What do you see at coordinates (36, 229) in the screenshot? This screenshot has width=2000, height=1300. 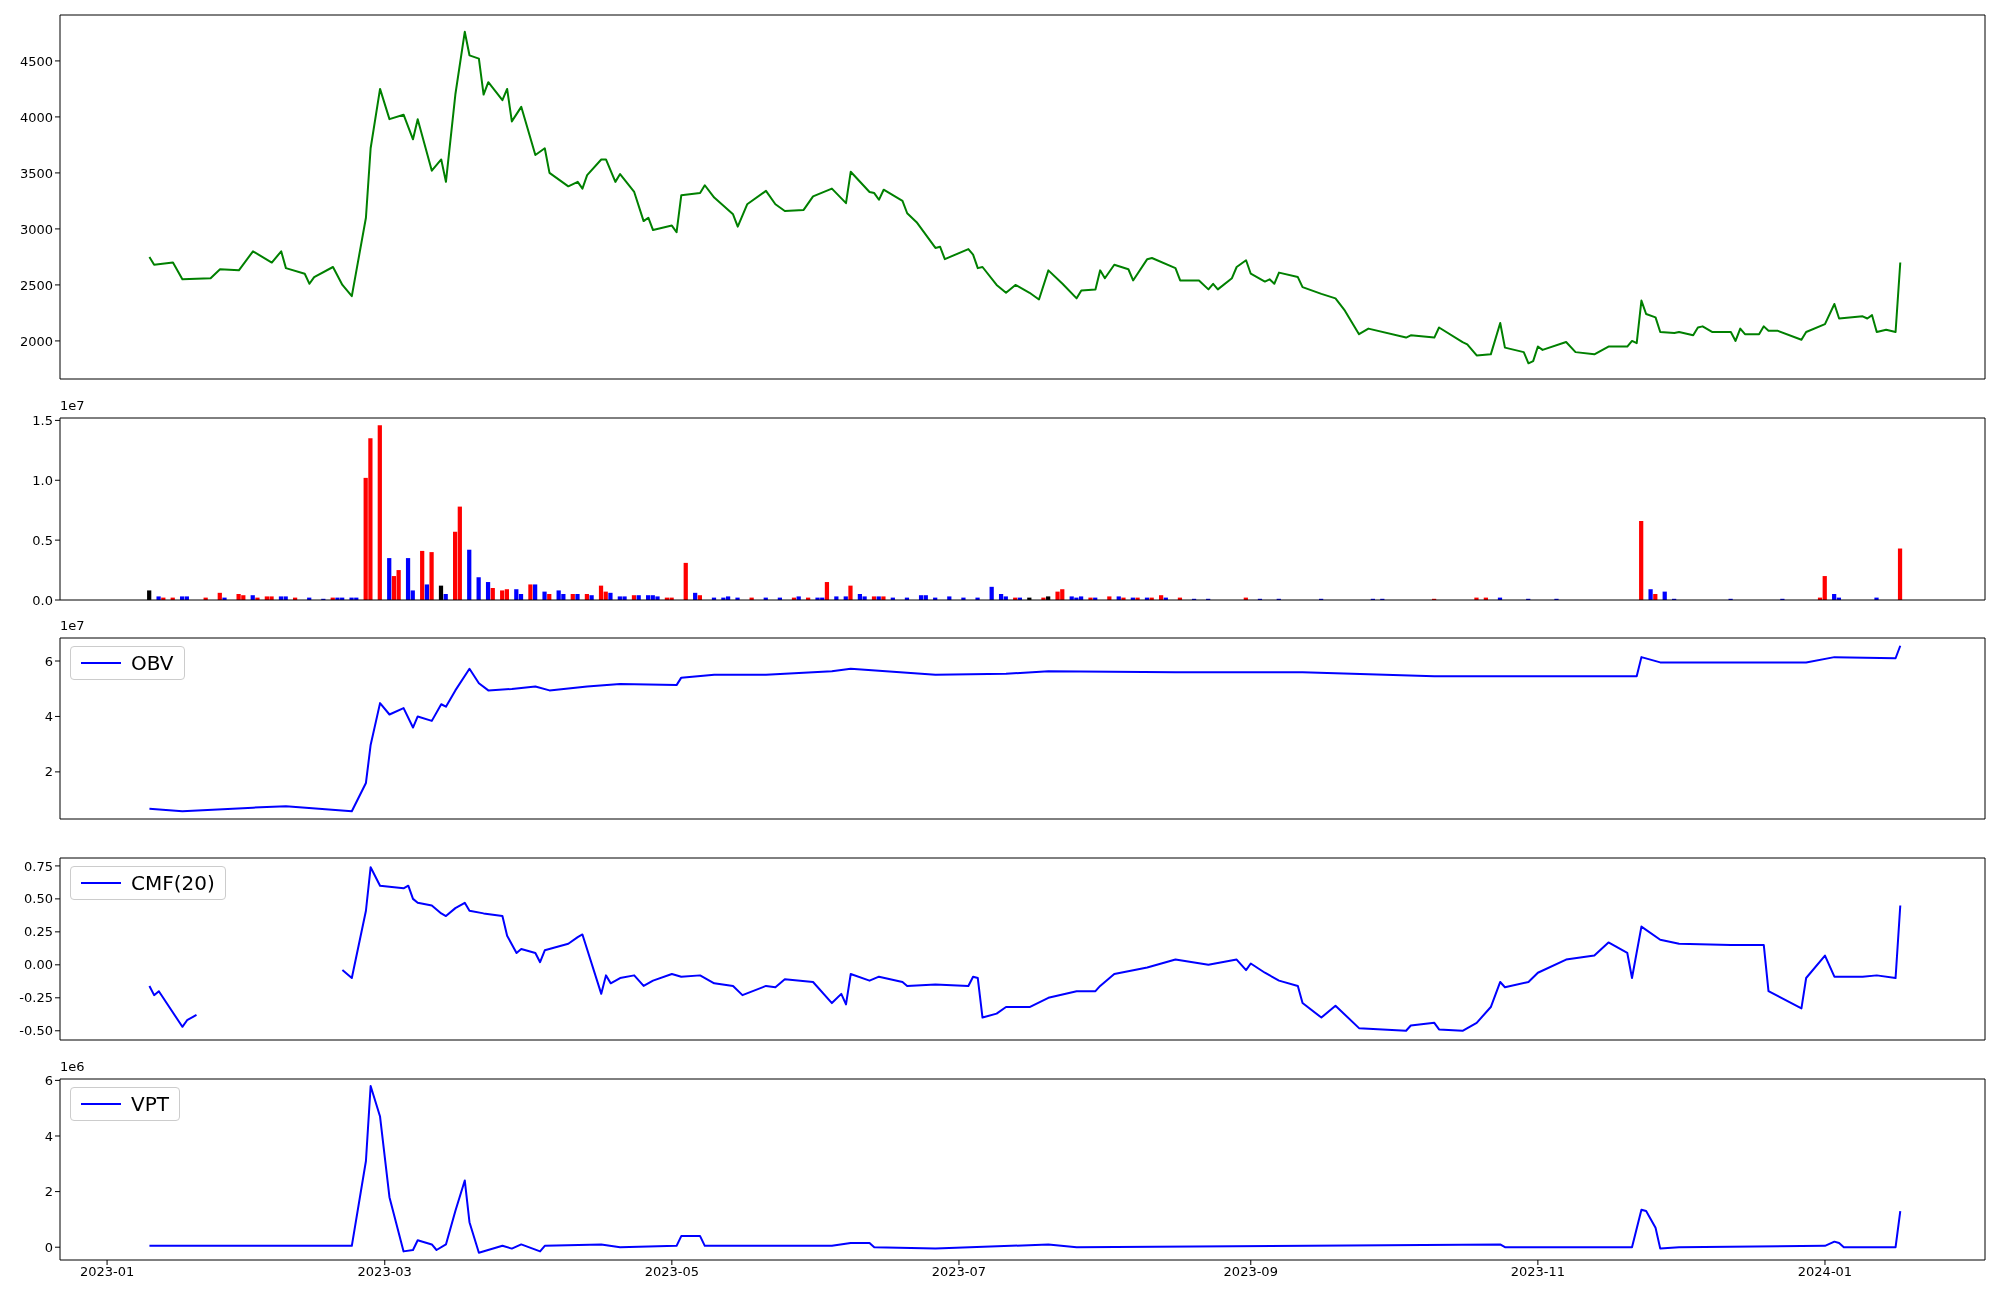 I see `y-tick-label: 3000` at bounding box center [36, 229].